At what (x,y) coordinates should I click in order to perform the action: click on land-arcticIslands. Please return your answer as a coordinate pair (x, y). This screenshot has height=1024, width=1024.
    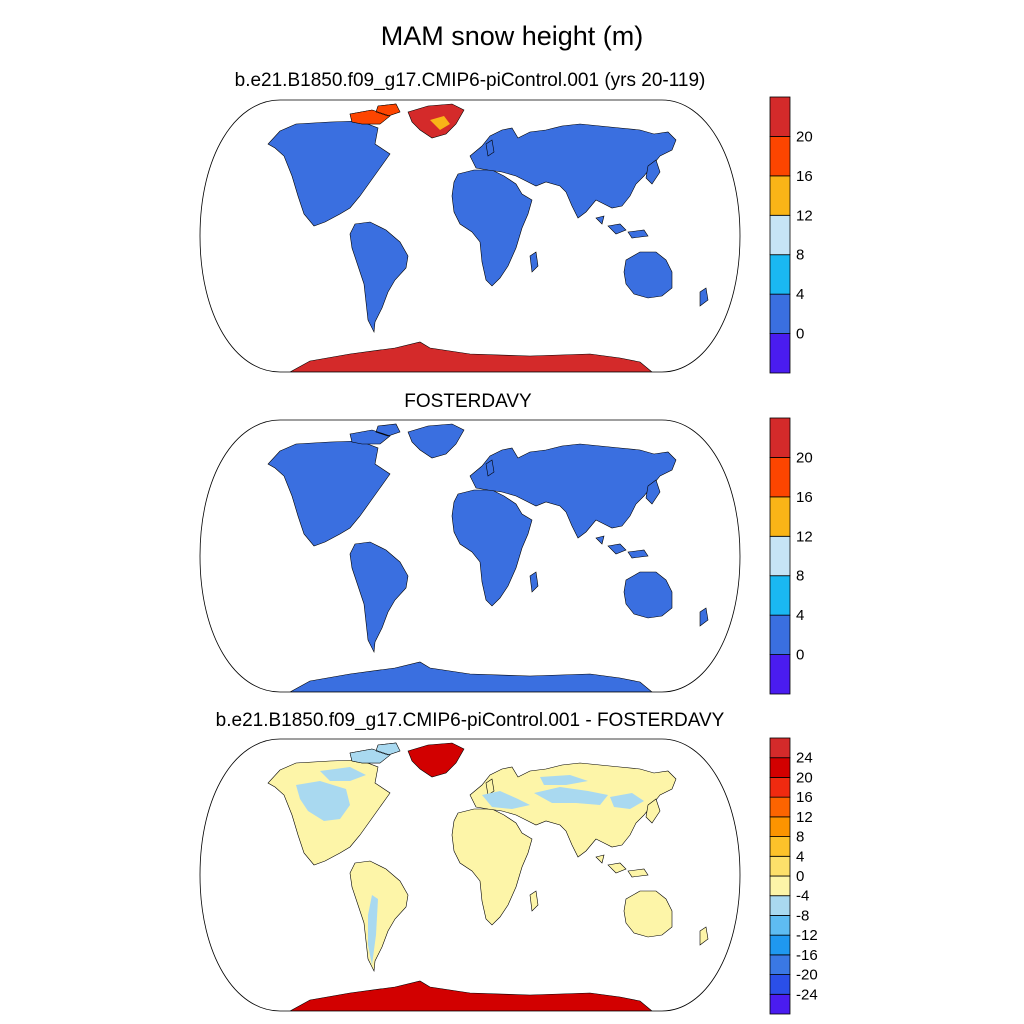
    Looking at the image, I should click on (375, 434).